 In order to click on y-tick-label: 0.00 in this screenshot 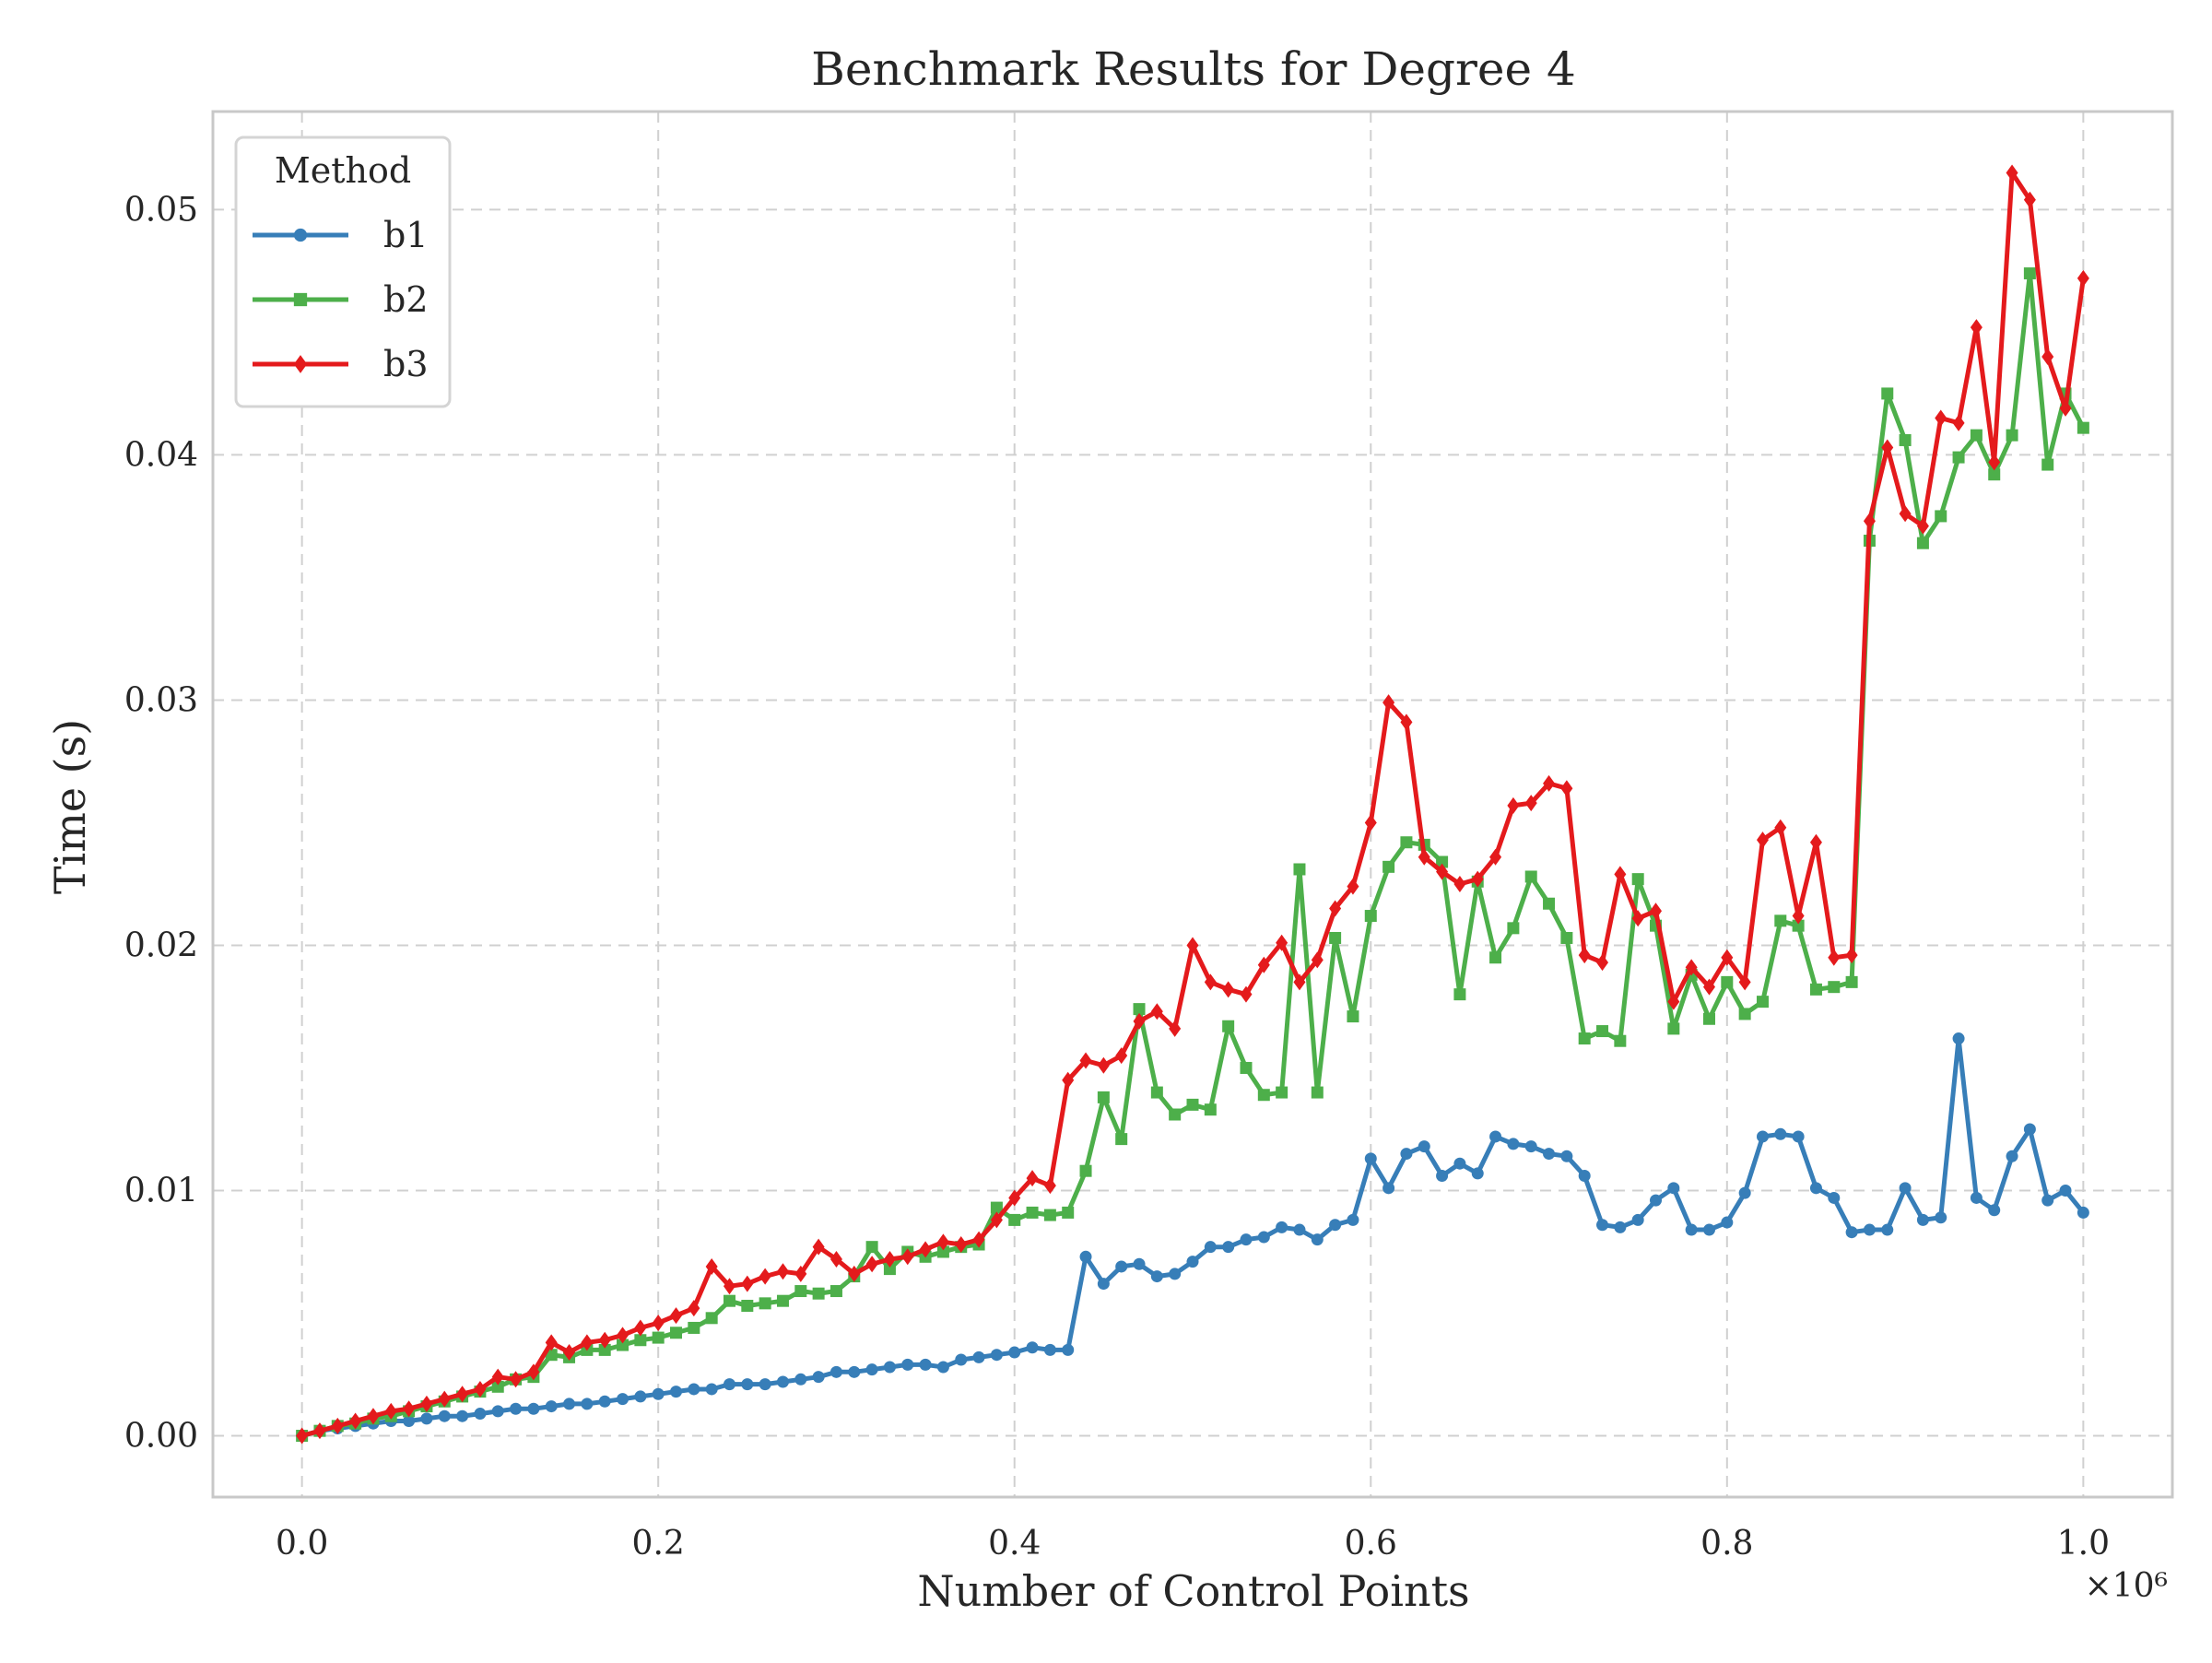, I will do `click(161, 1436)`.